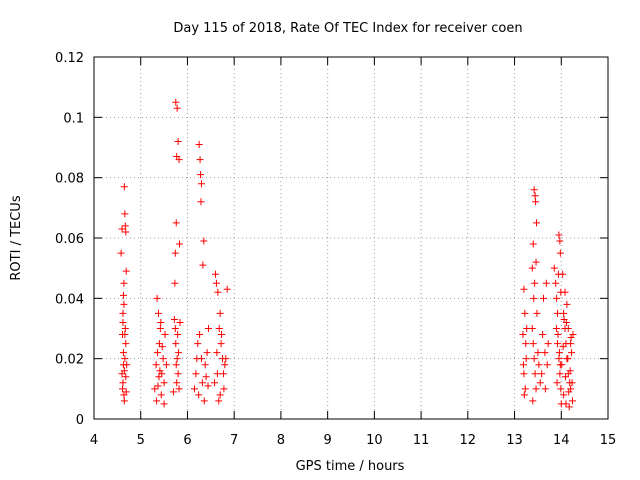  Describe the element at coordinates (69, 299) in the screenshot. I see `y-tick-label: 0.04` at that location.